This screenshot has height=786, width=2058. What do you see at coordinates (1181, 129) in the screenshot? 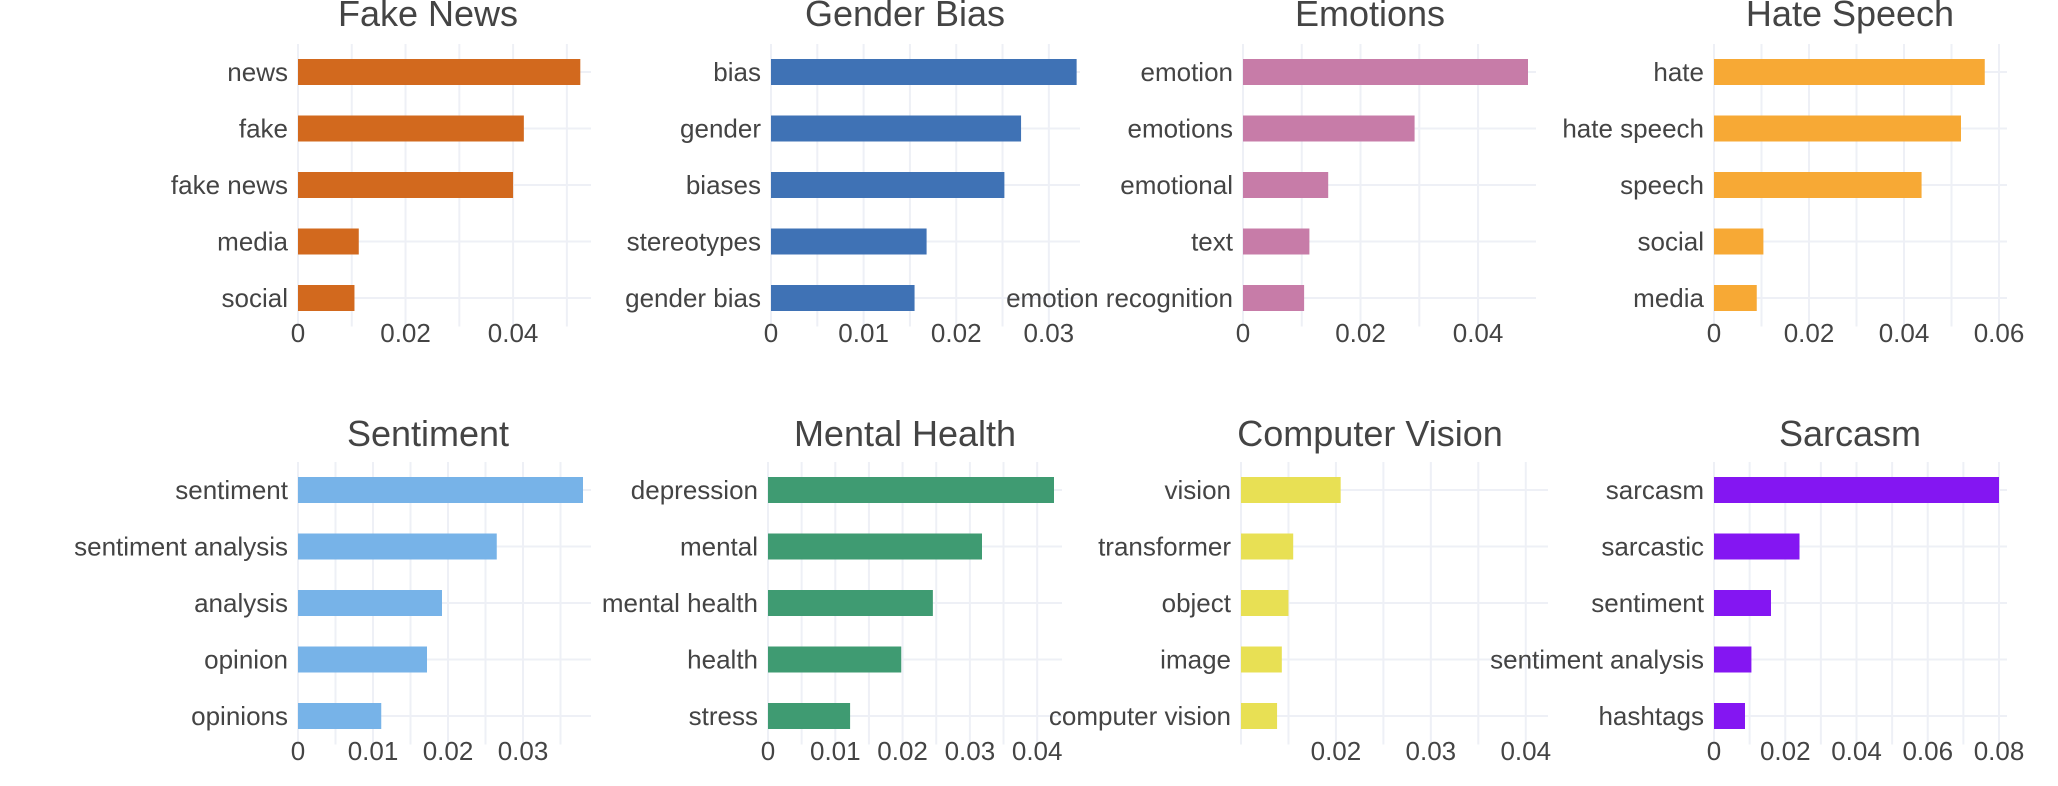
I see `category-label: emotions` at bounding box center [1181, 129].